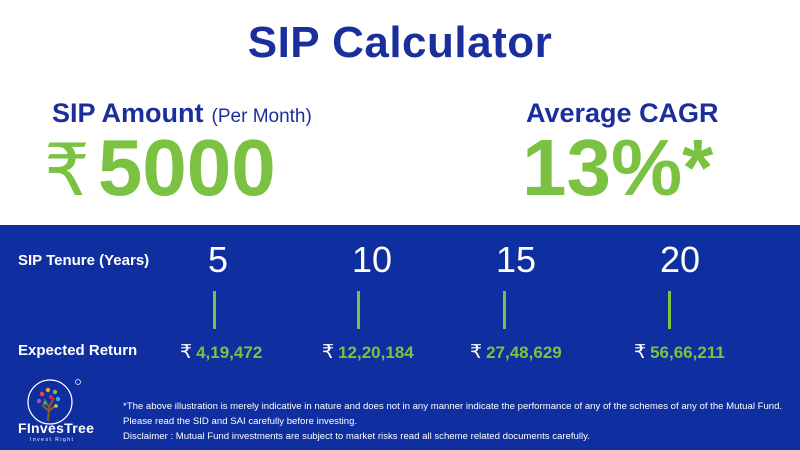 This screenshot has width=800, height=450. I want to click on brand-name: FInvesTree, so click(56, 428).